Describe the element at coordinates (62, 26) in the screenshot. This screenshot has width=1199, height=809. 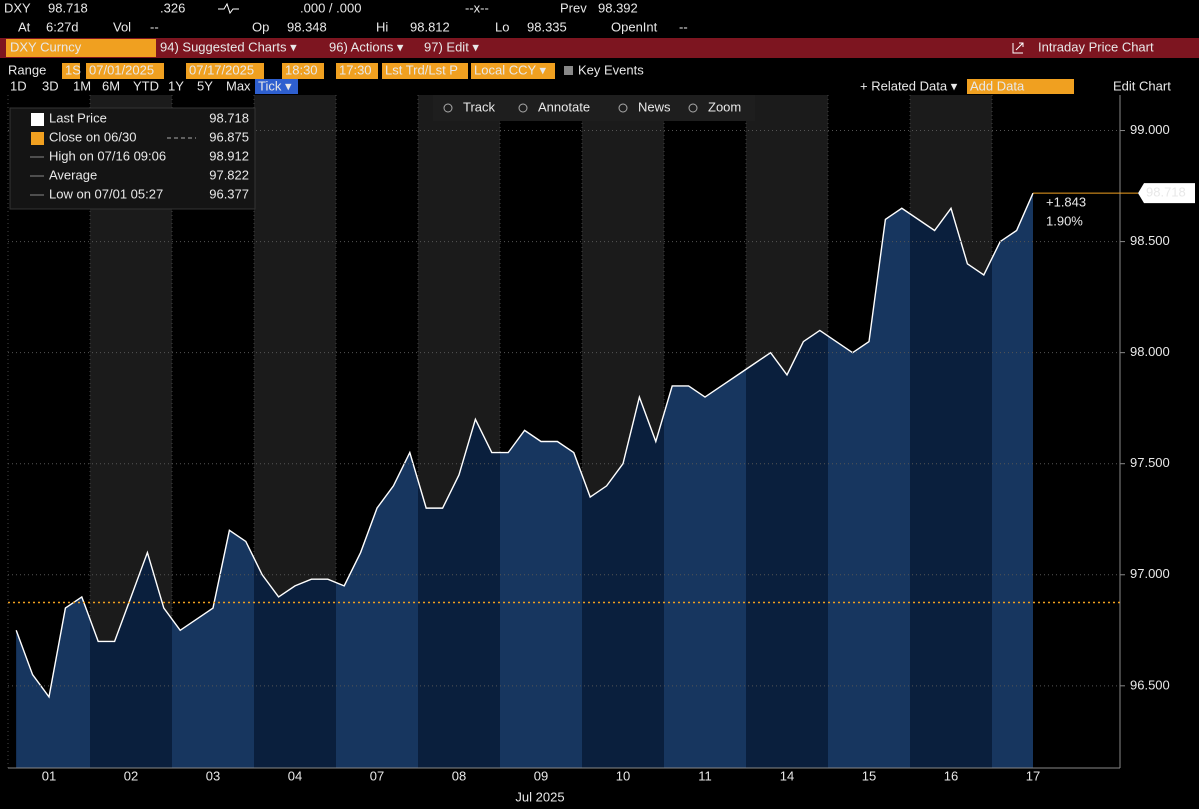
I see `info-time: 6:27d` at that location.